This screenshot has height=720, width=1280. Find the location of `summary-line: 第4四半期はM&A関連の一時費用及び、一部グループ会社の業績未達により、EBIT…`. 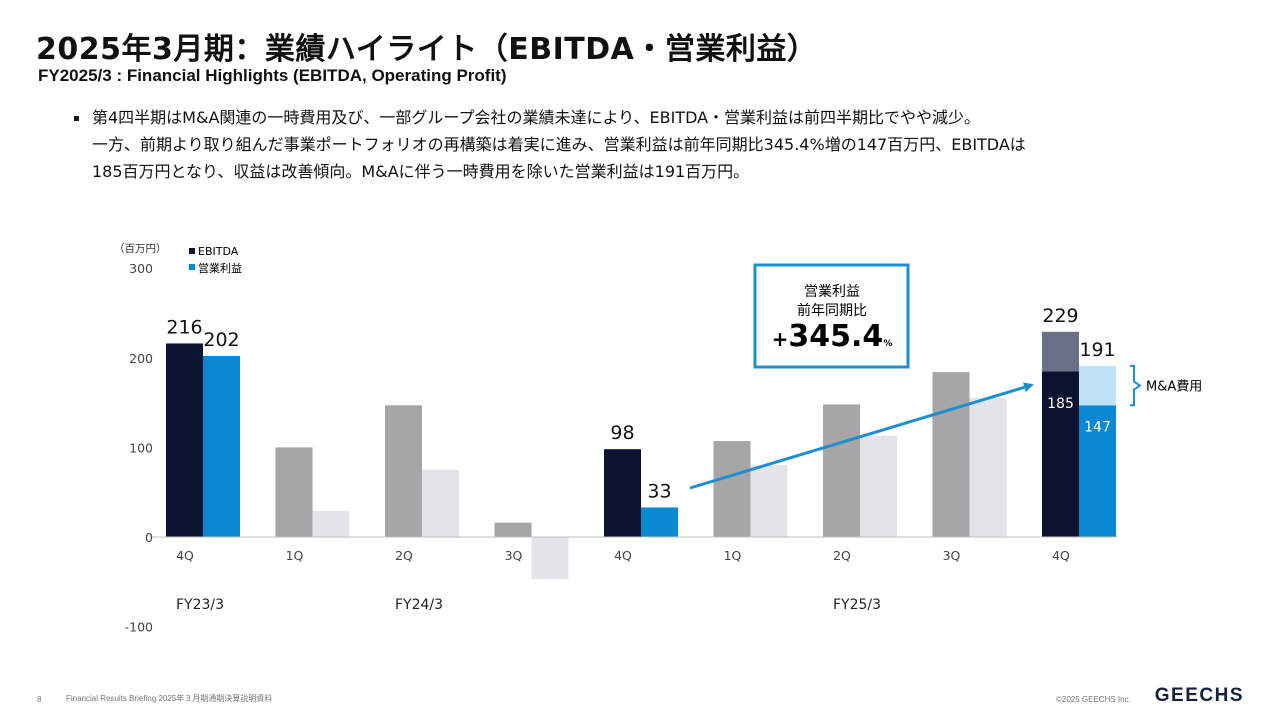

summary-line: 第4四半期はM&A関連の一時費用及び、一部グループ会社の業績未達により、EBIT… is located at coordinates (536, 117).